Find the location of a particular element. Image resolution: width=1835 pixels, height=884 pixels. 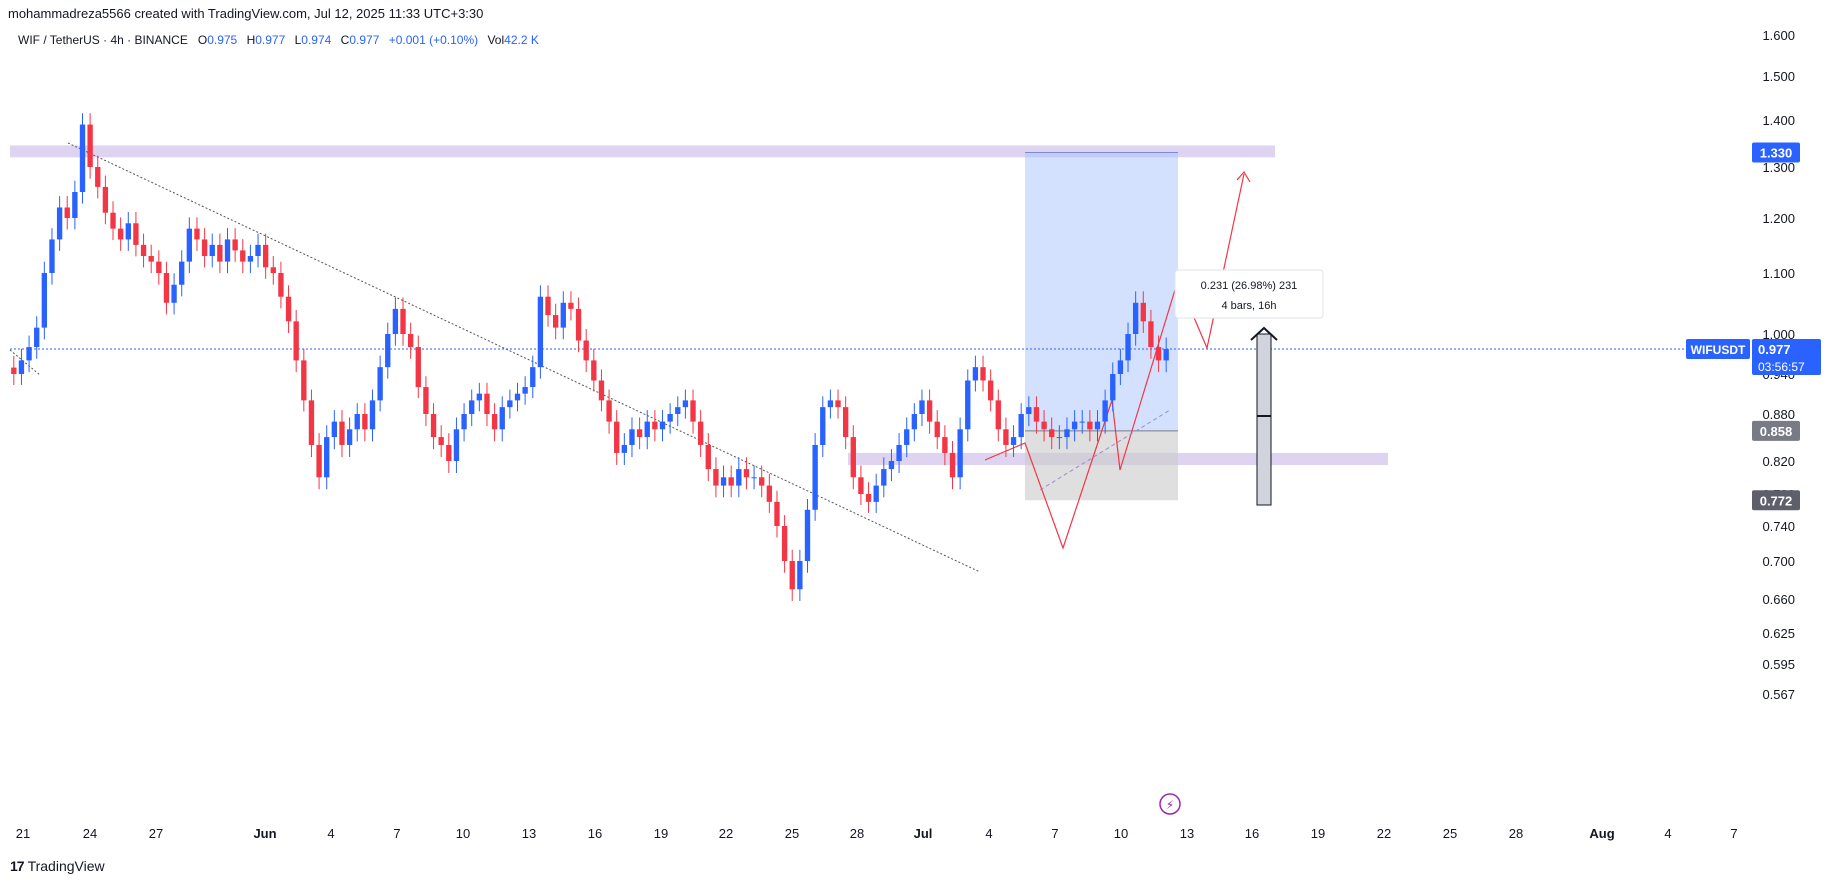

dashed-projection is located at coordinates (1105, 450).